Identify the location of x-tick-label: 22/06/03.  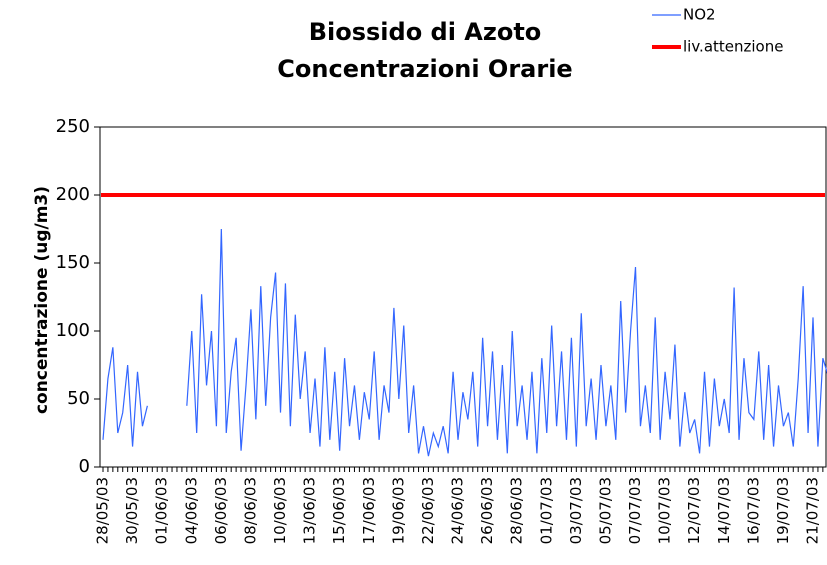
(428, 510).